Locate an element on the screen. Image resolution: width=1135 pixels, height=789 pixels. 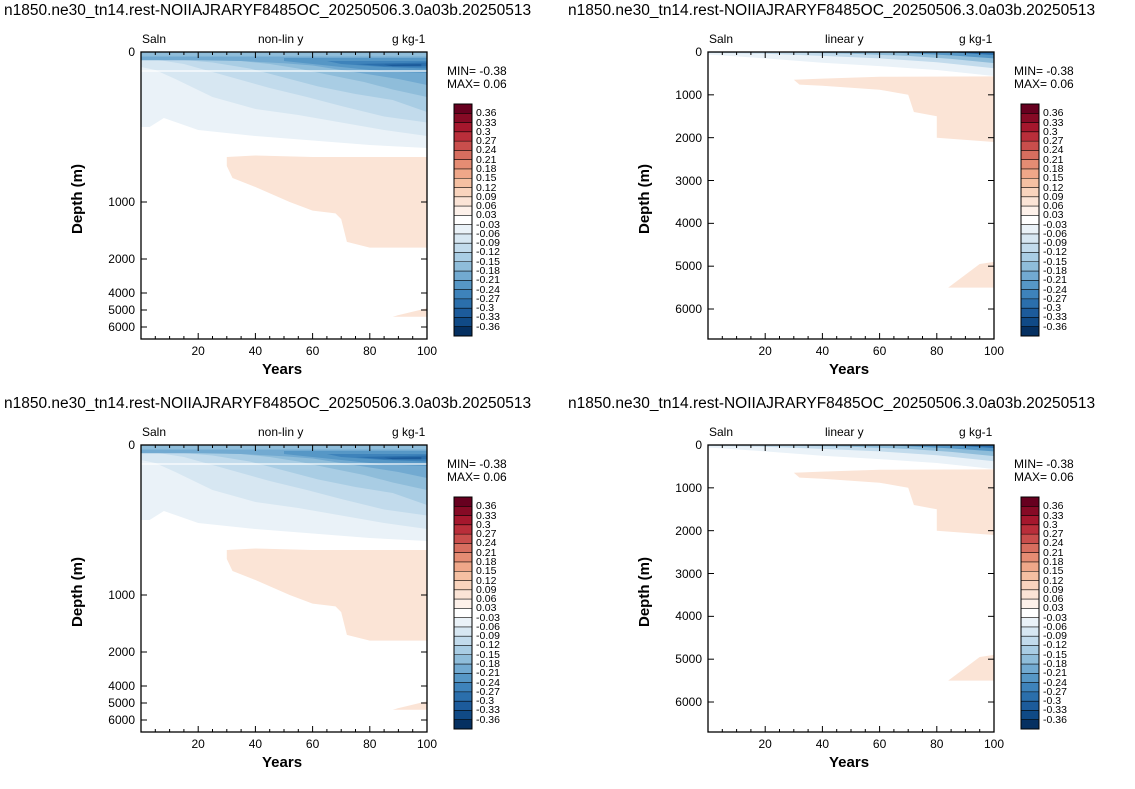
min-label: MIN= -0.38 is located at coordinates (477, 464).